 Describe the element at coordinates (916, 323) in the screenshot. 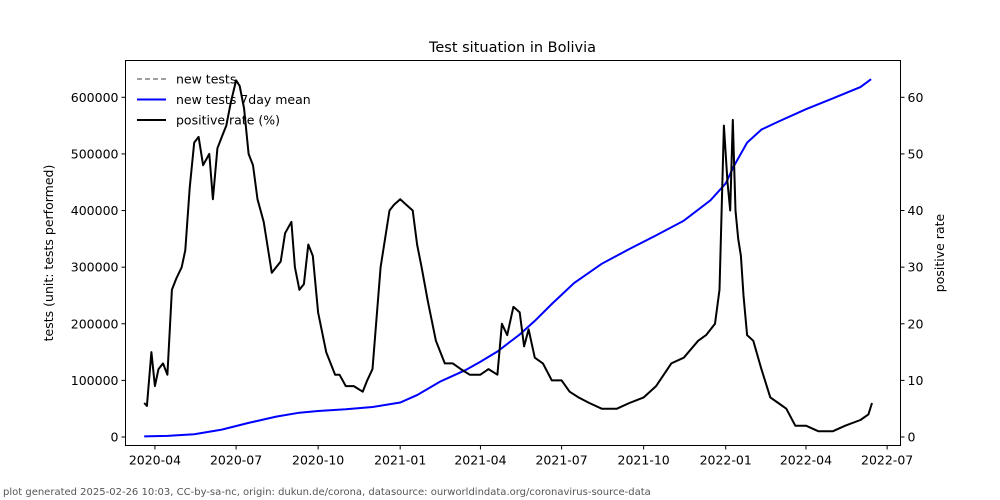

I see `y-tick-label-right: 20` at that location.